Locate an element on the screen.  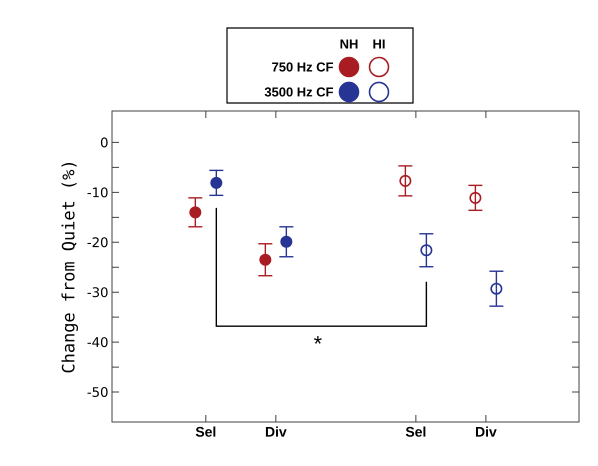
annotation: * is located at coordinates (318, 340).